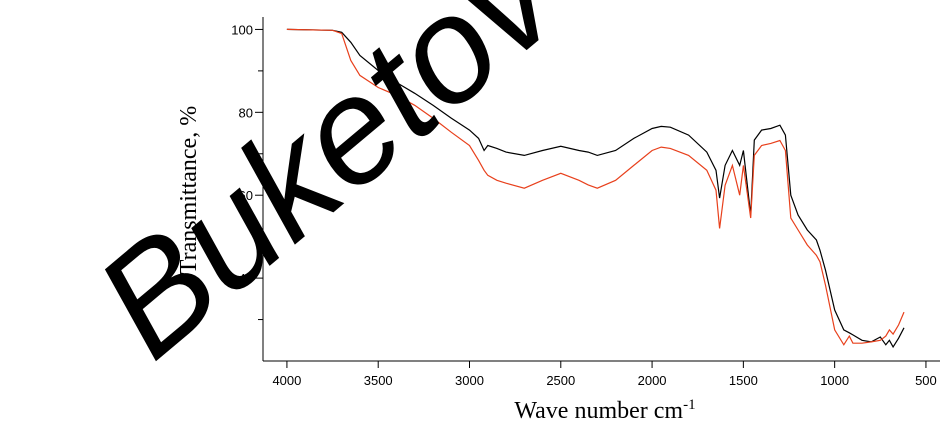 The image size is (942, 421). What do you see at coordinates (286, 380) in the screenshot?
I see `x-tick-label: 4000` at bounding box center [286, 380].